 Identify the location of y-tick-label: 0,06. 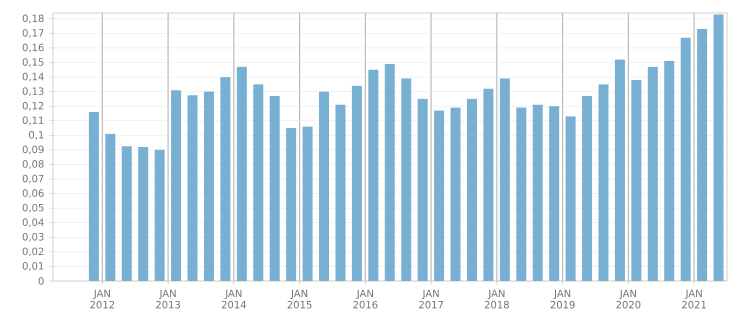
(33, 193).